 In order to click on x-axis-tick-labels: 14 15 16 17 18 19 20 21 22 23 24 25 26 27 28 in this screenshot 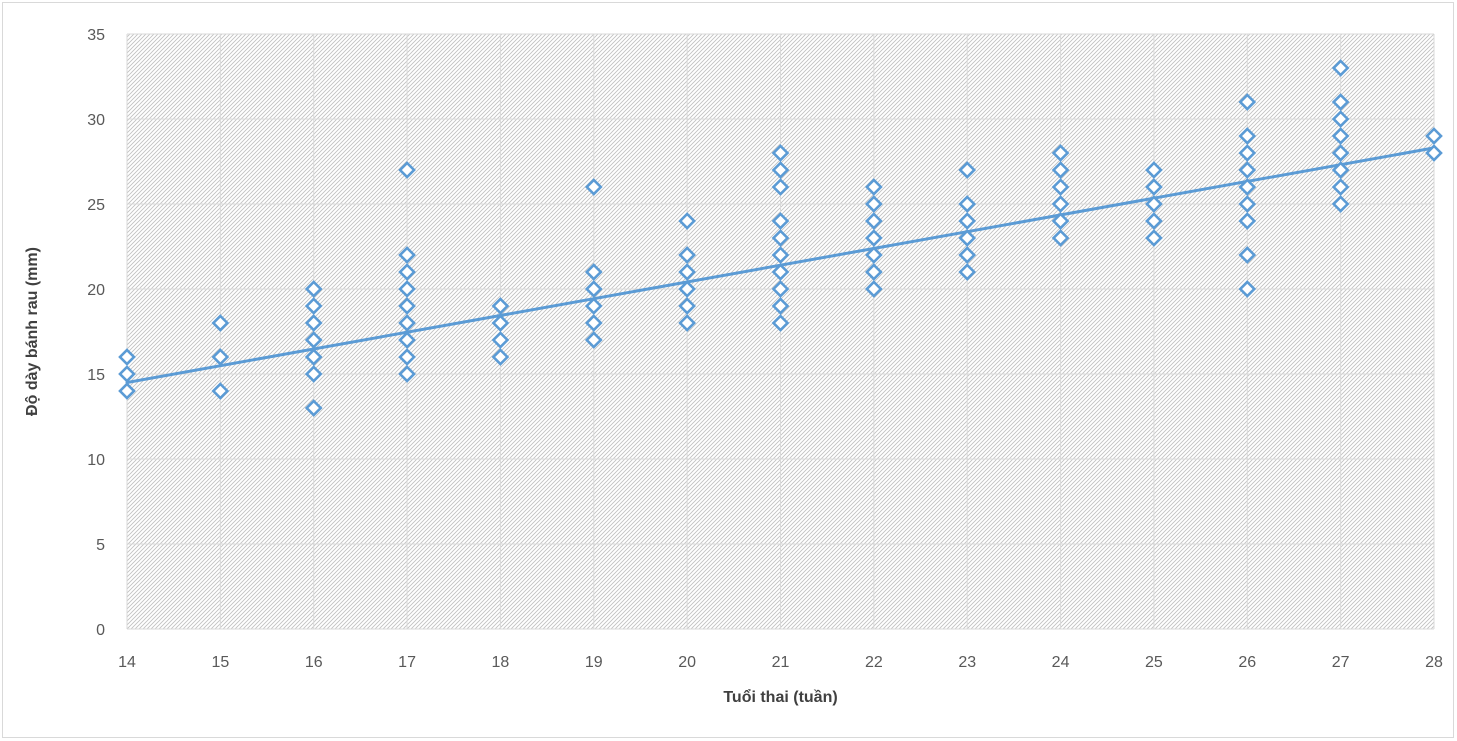, I will do `click(780, 662)`.